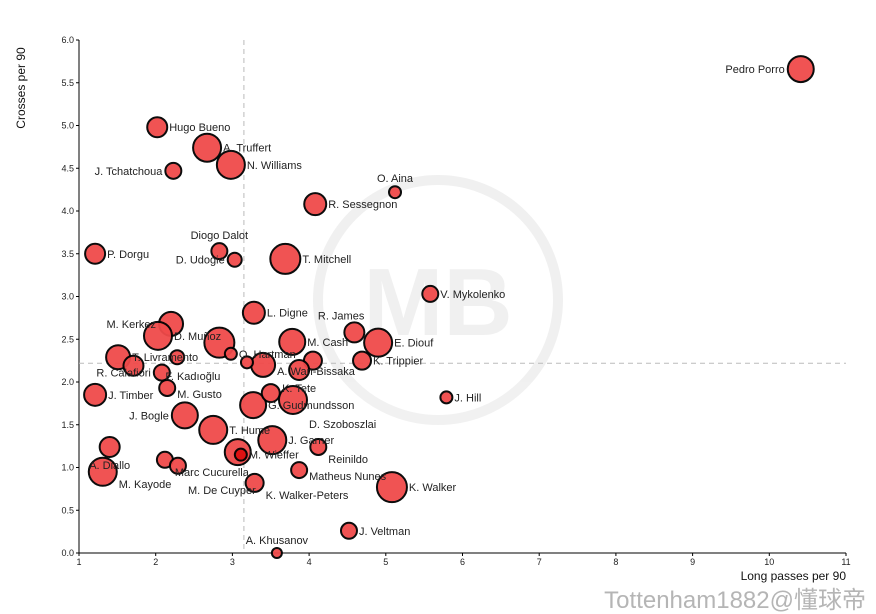  Describe the element at coordinates (341, 316) in the screenshot. I see `data-label: R. James` at that location.